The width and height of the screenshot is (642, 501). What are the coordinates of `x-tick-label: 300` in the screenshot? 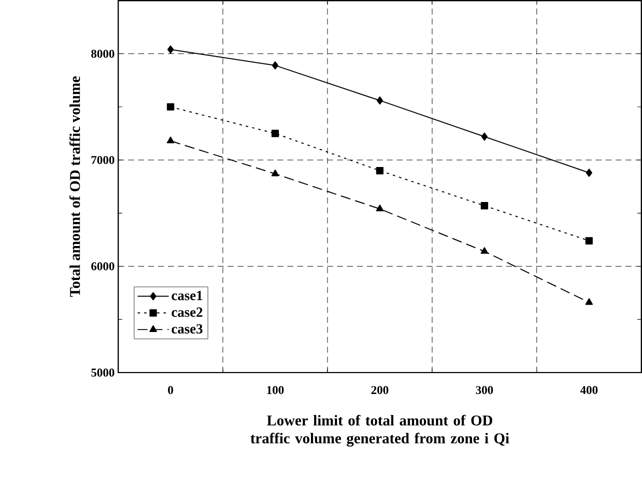 It's located at (484, 390).